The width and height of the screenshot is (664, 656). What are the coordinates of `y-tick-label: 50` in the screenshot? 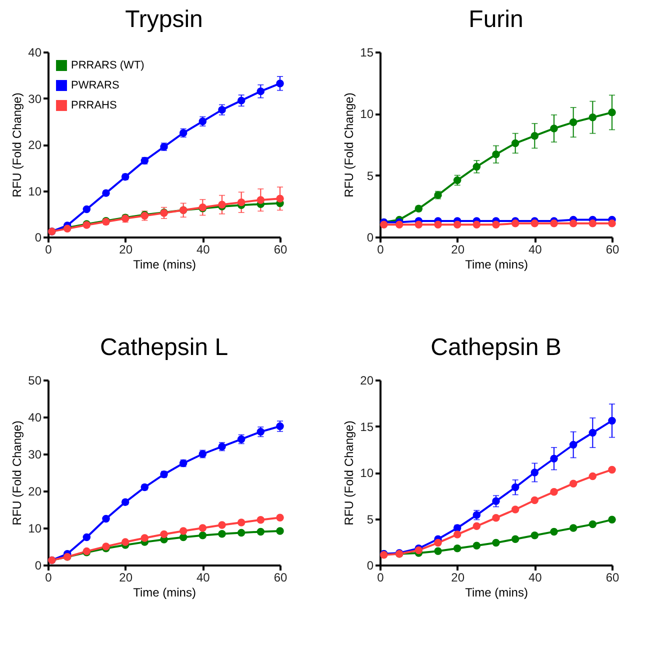 It's located at (35, 381).